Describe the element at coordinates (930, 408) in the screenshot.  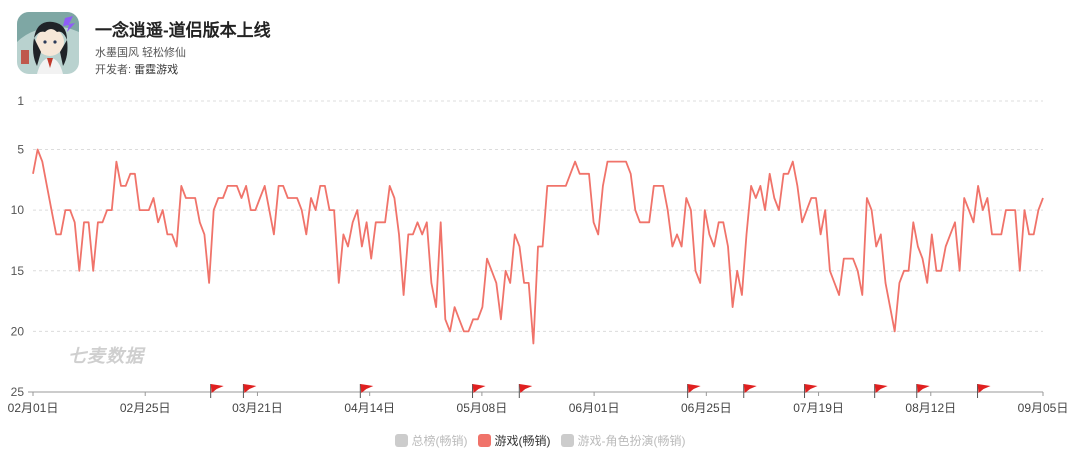
I see `x-tick-label: 08月12日` at that location.